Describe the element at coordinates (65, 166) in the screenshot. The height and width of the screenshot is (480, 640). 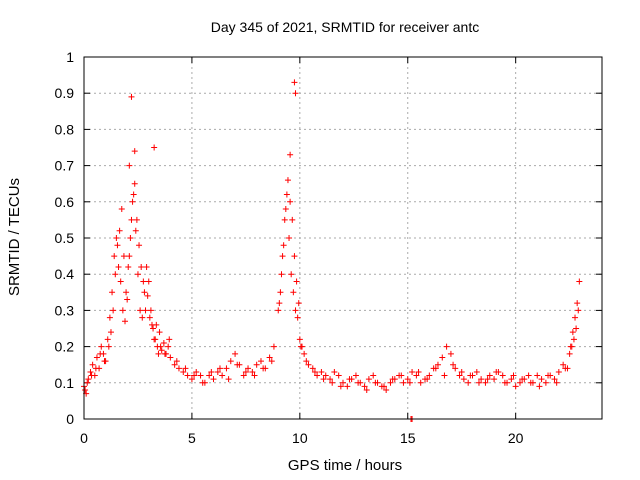
I see `y-tick-label: 0.7` at that location.